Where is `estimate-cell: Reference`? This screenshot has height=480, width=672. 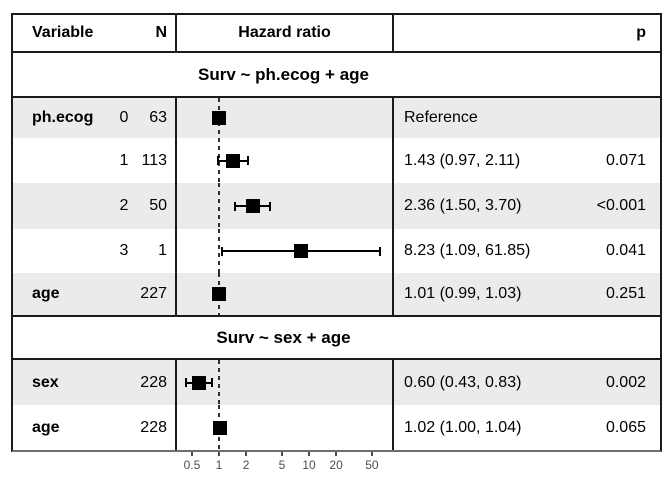 estimate-cell: Reference is located at coordinates (526, 118).